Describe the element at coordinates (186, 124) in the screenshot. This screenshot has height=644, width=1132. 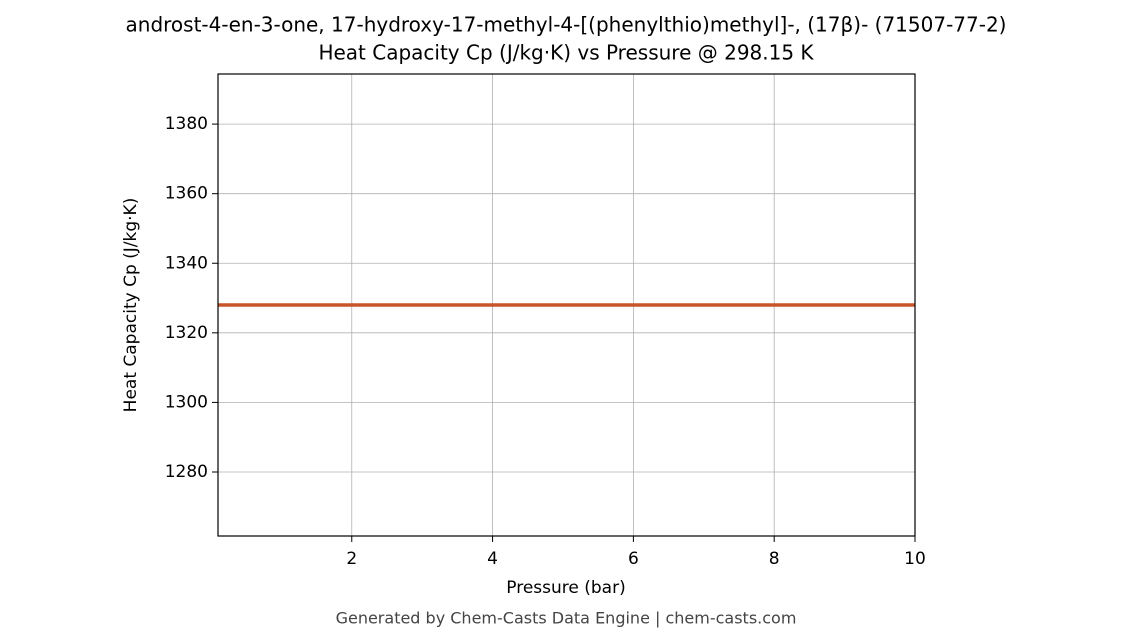
I see `y-tick-label: 1380` at that location.